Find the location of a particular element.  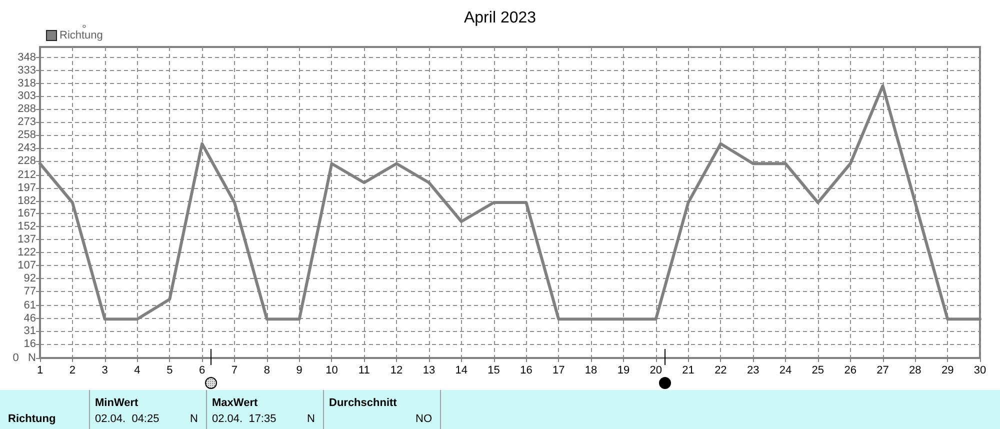

x-tick-label: 8 is located at coordinates (267, 370).